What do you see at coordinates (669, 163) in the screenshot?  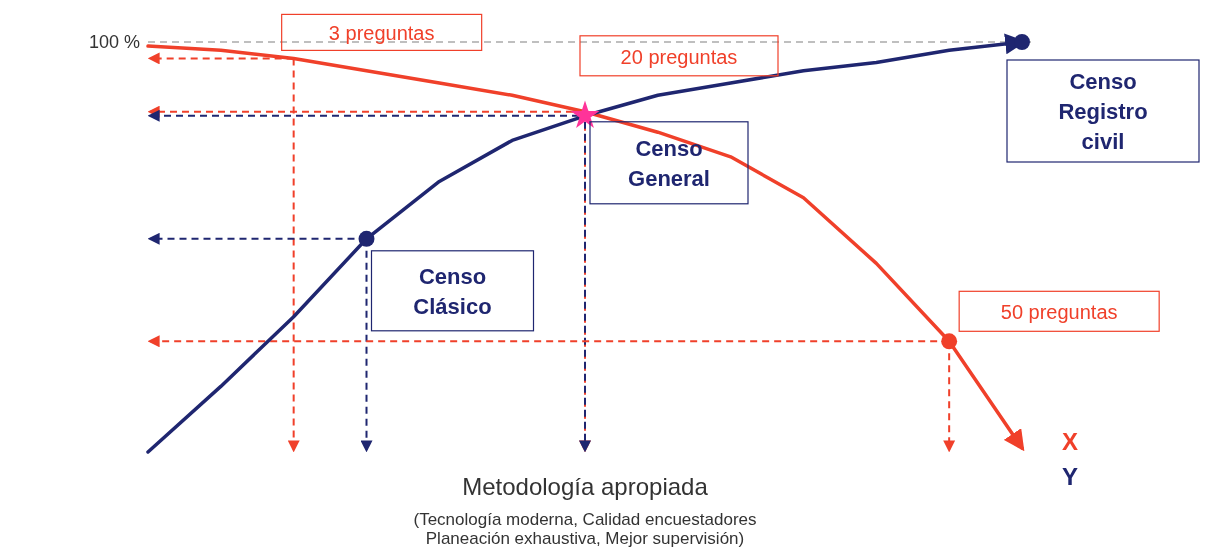 I see `annotation: Censo General` at bounding box center [669, 163].